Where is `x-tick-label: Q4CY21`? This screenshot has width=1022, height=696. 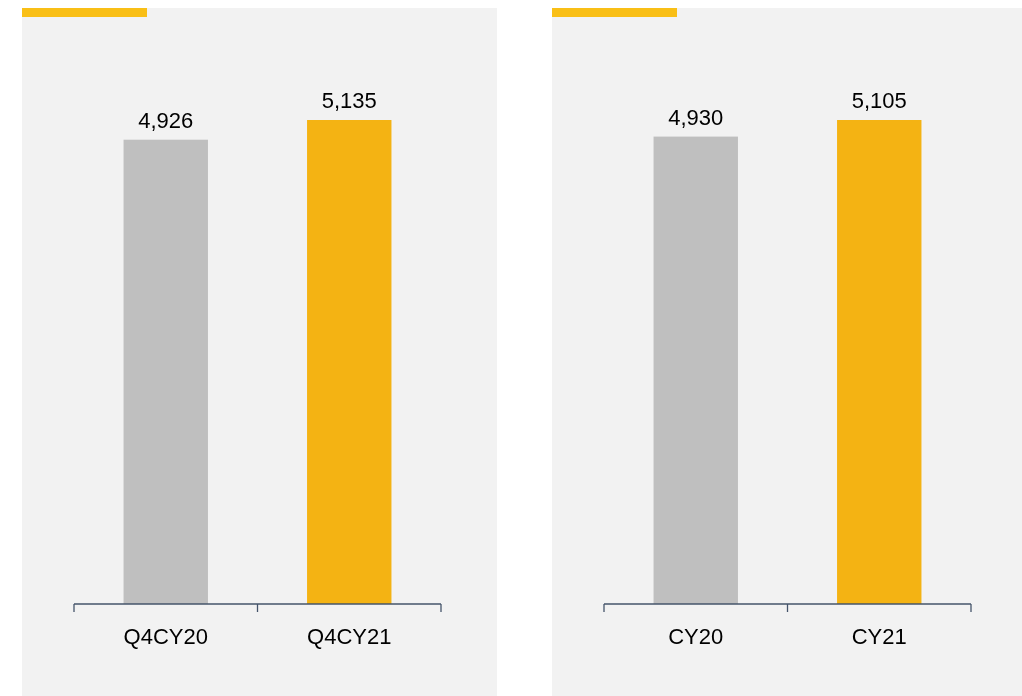 x-tick-label: Q4CY21 is located at coordinates (349, 636).